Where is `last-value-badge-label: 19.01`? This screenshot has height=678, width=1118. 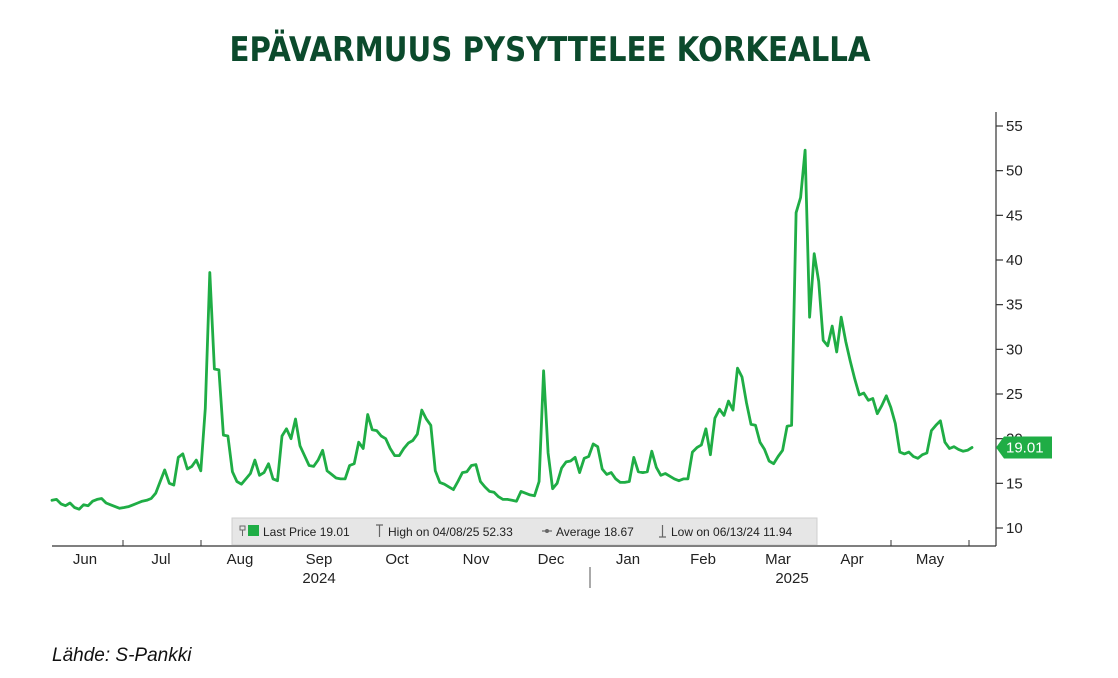 last-value-badge-label: 19.01 is located at coordinates (1025, 448).